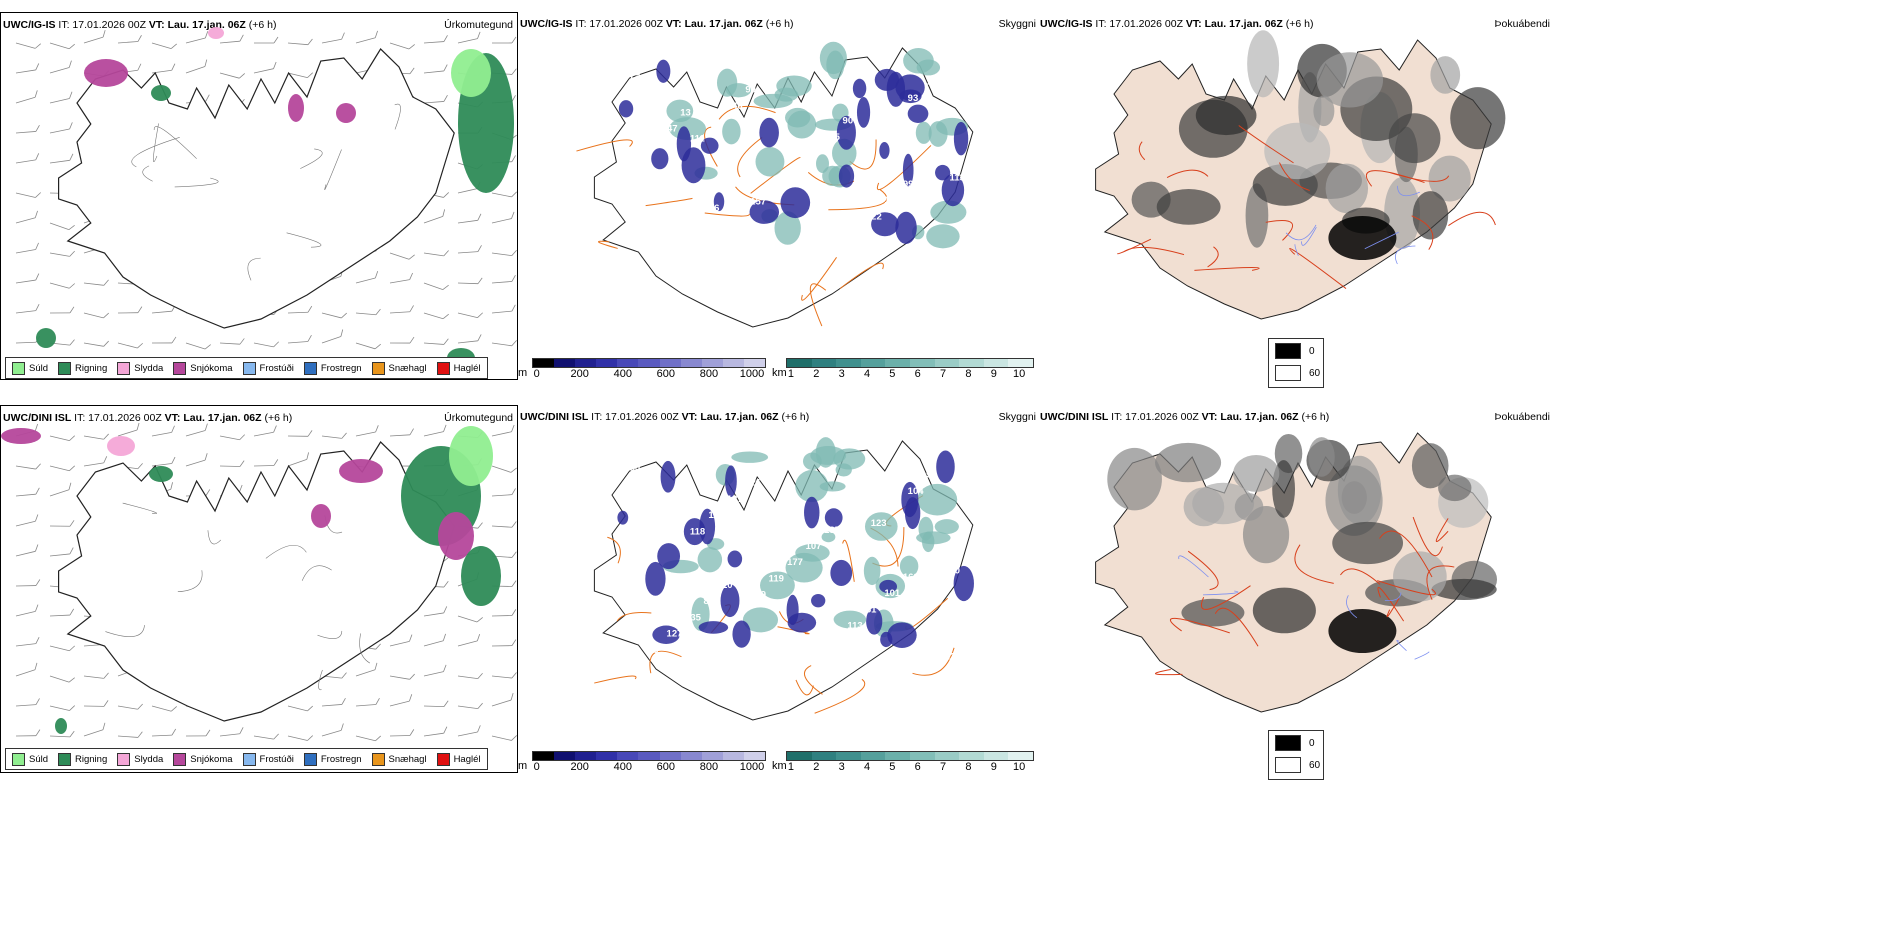 This screenshot has width=1900, height=950. Describe the element at coordinates (817, 265) in the screenshot. I see `cloud-base-label: 119` at that location.